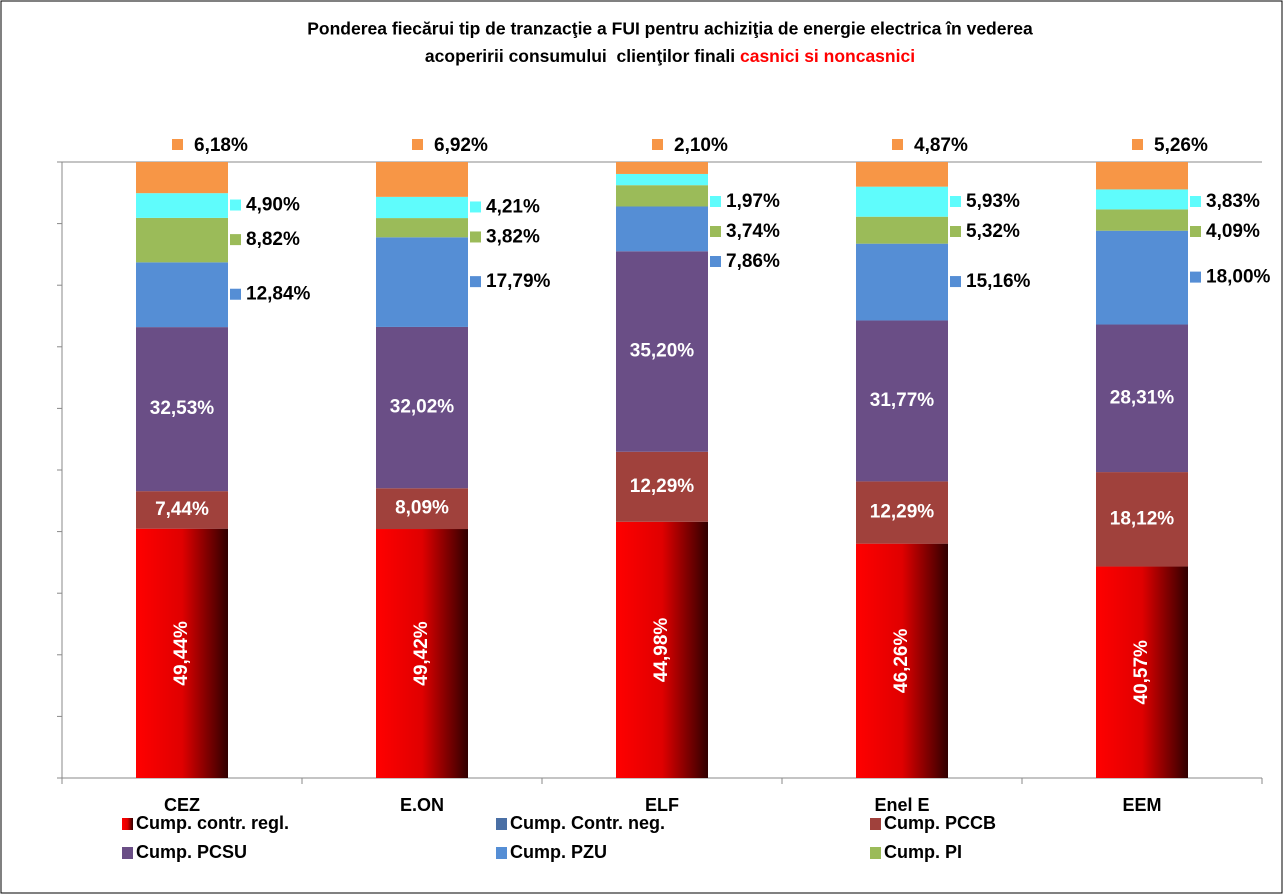 This screenshot has height=894, width=1283. I want to click on data-label: 6,92%, so click(461, 145).